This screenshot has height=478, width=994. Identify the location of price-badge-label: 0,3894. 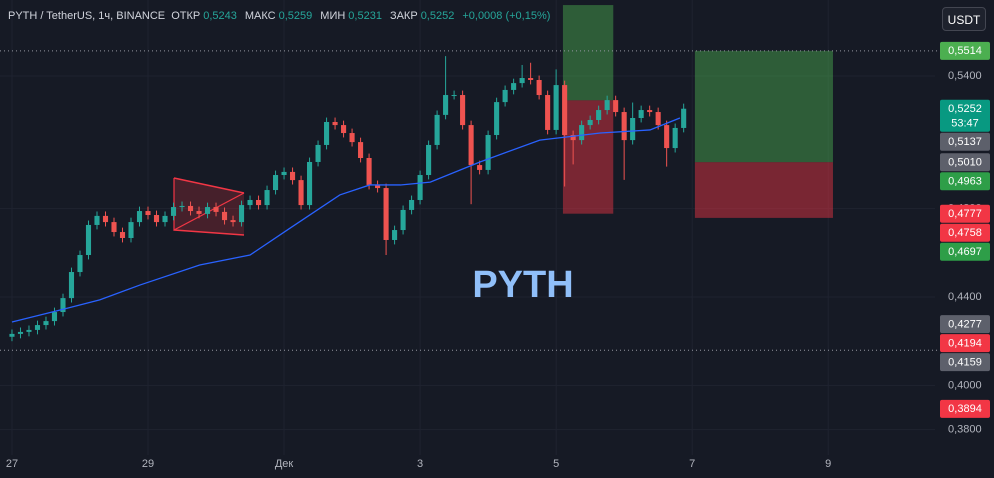
(965, 409).